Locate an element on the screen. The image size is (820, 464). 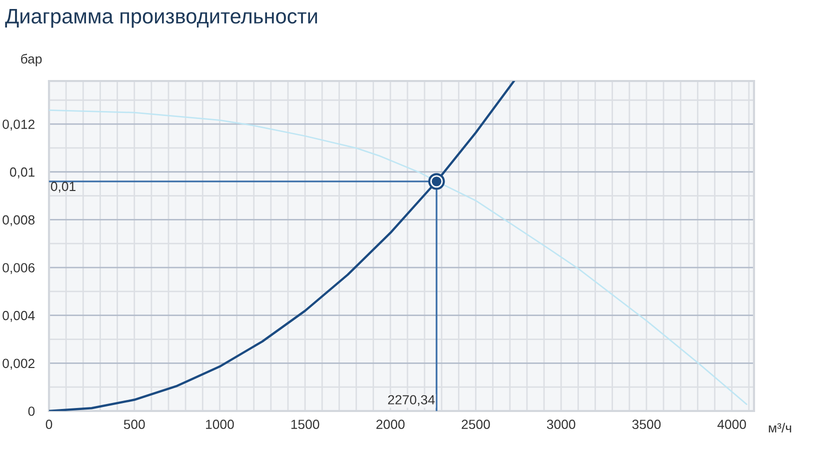
ref-line-label: 0,01 is located at coordinates (63, 187).